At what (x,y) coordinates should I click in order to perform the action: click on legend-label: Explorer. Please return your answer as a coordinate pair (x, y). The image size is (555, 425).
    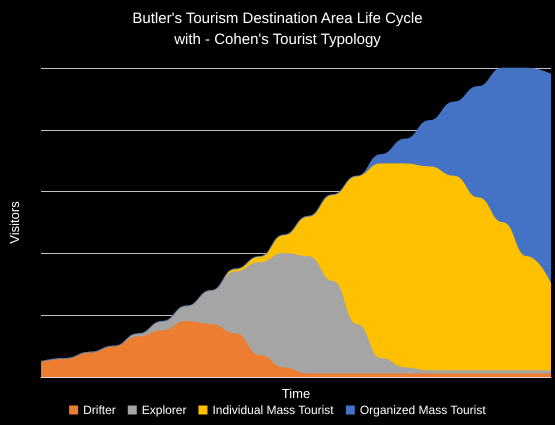
    Looking at the image, I should click on (164, 410).